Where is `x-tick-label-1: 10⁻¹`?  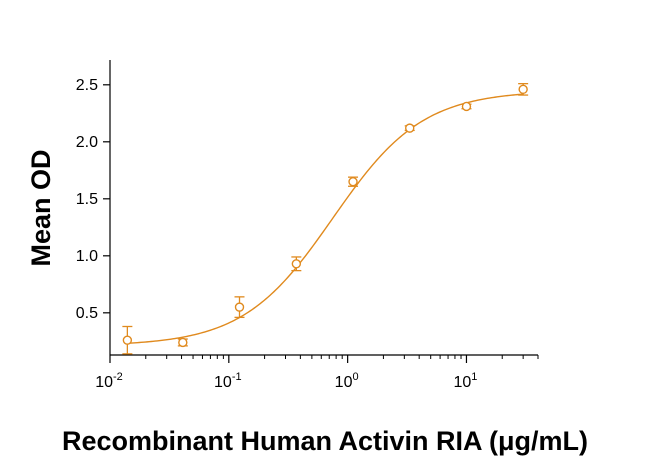 x-tick-label-1: 10⁻¹ is located at coordinates (228, 381).